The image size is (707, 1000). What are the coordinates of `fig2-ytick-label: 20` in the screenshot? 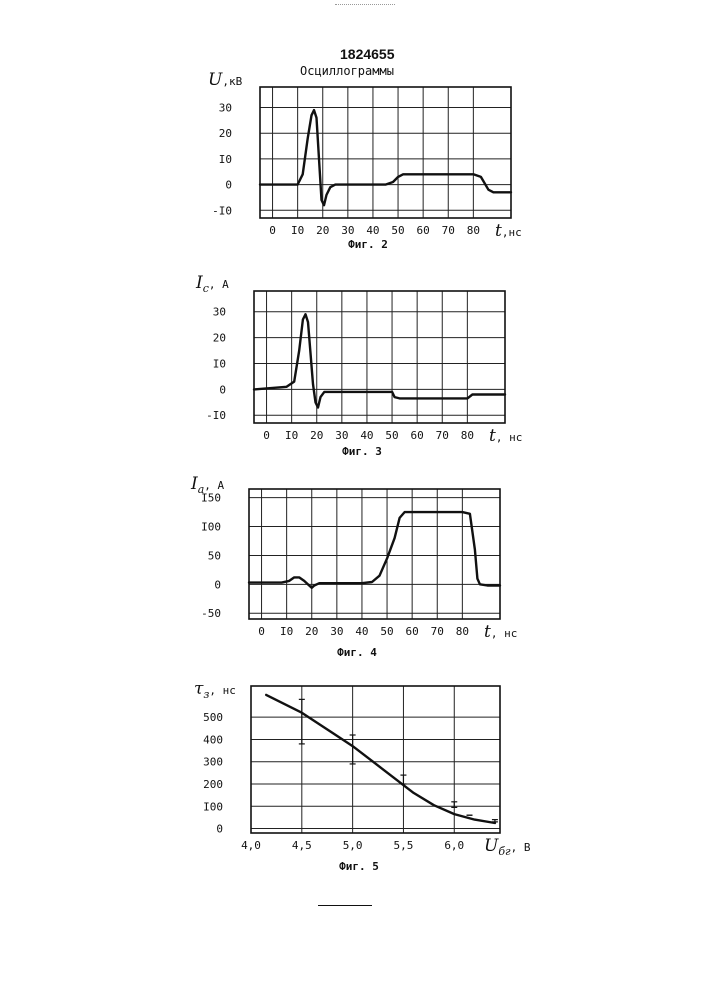 It's located at (225, 133).